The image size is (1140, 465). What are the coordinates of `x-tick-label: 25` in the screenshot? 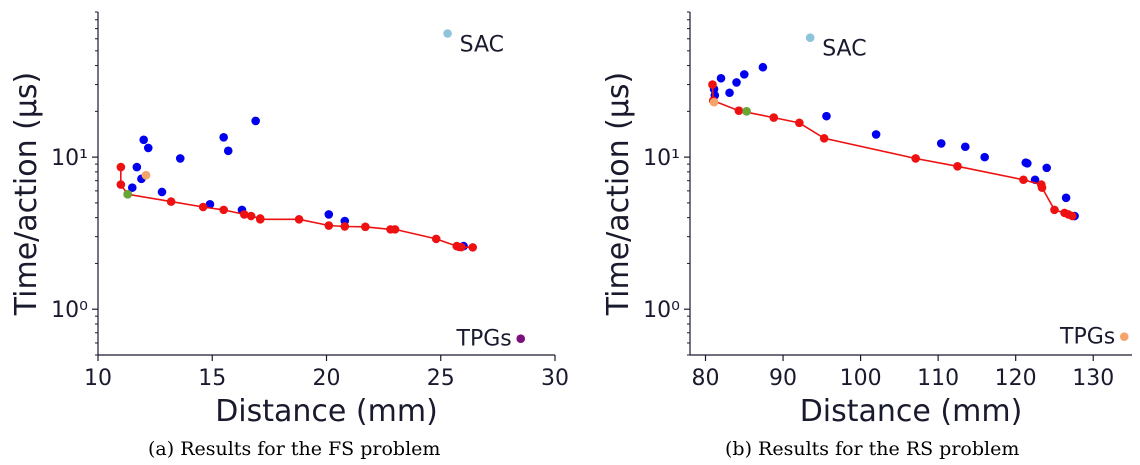 It's located at (441, 378).